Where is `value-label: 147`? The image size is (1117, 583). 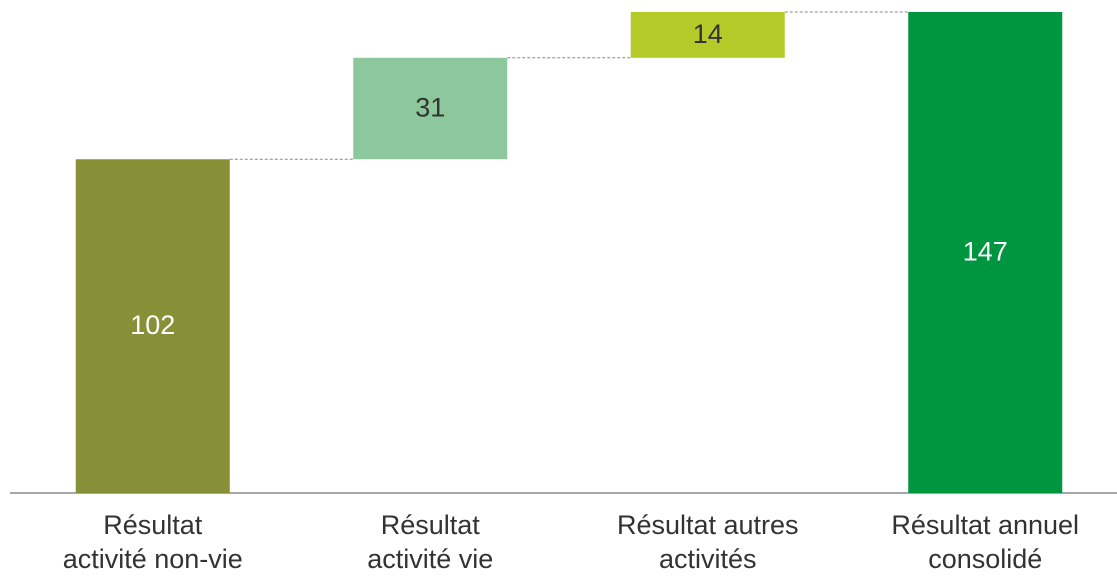 value-label: 147 is located at coordinates (985, 252).